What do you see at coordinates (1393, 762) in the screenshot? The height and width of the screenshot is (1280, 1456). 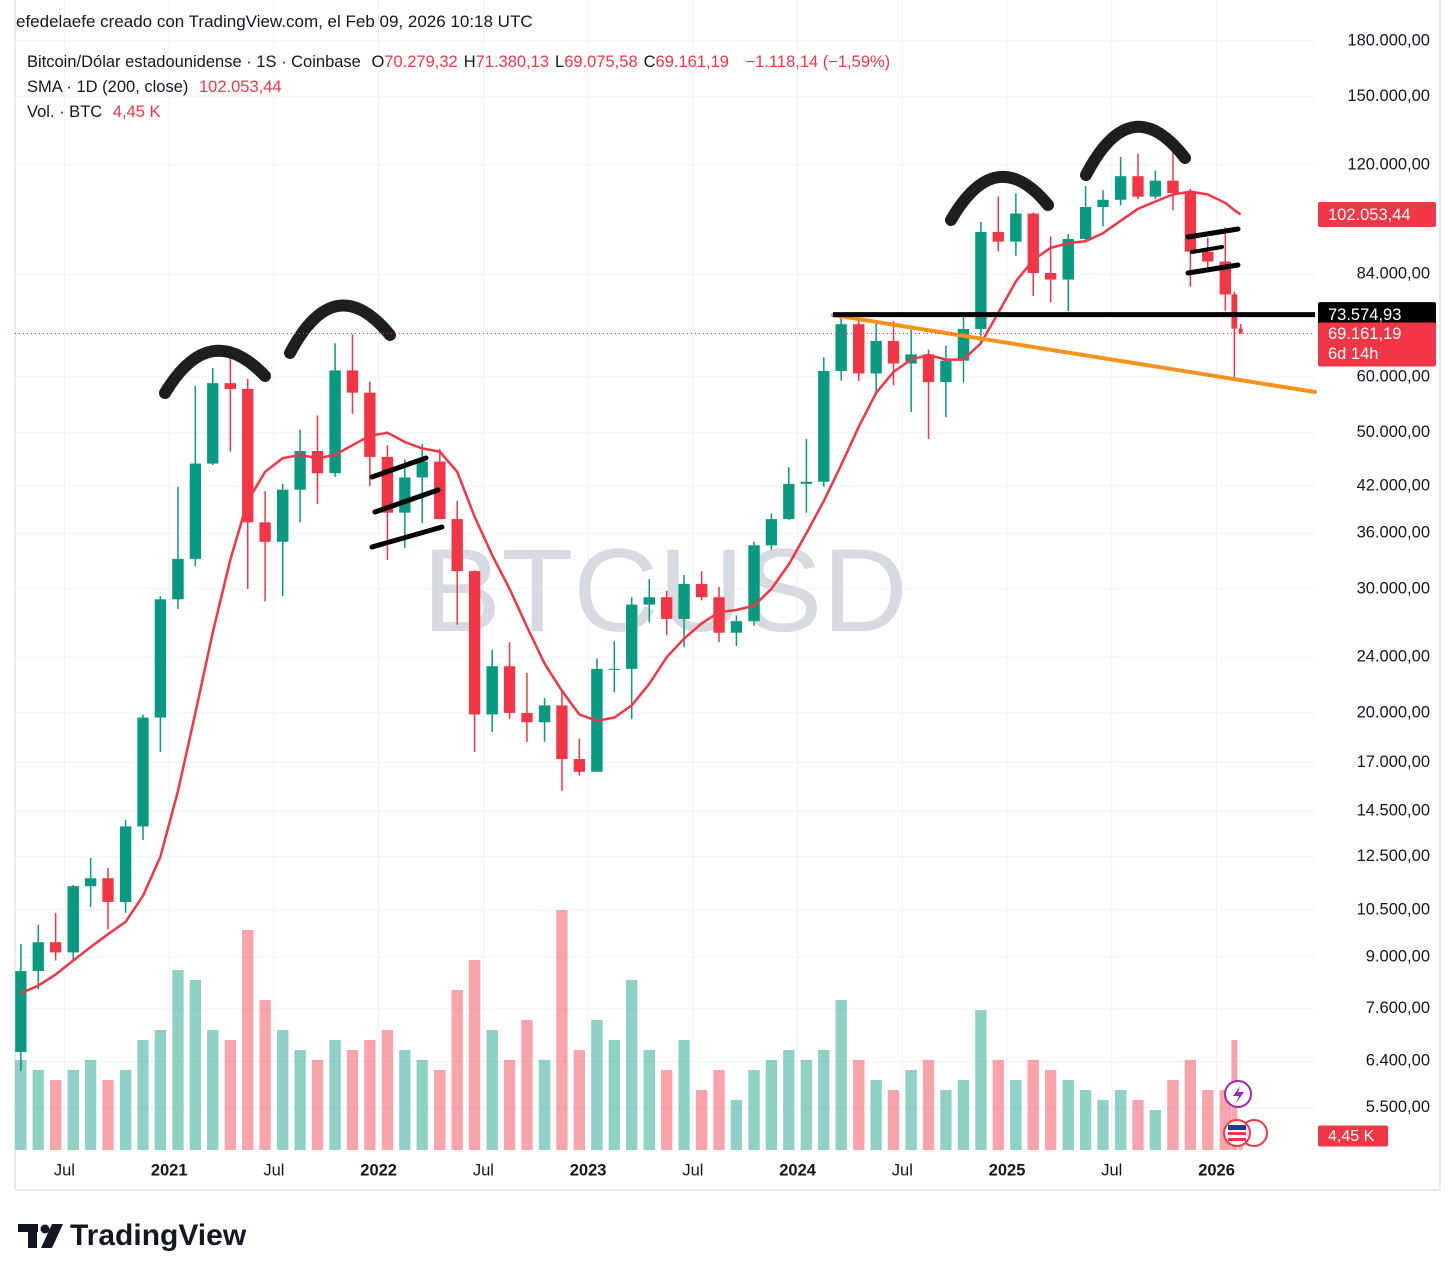 I see `y-tick-label: 17.000,00` at bounding box center [1393, 762].